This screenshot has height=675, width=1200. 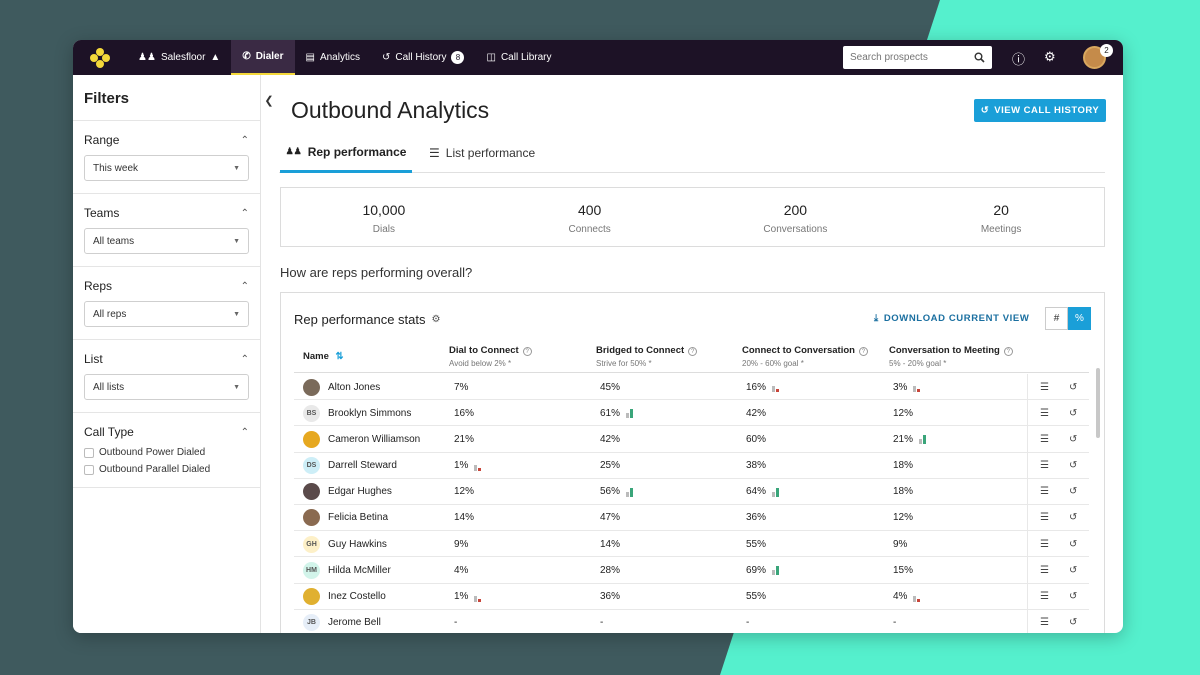 What do you see at coordinates (610, 413) in the screenshot?
I see `metric-value: 61%` at bounding box center [610, 413].